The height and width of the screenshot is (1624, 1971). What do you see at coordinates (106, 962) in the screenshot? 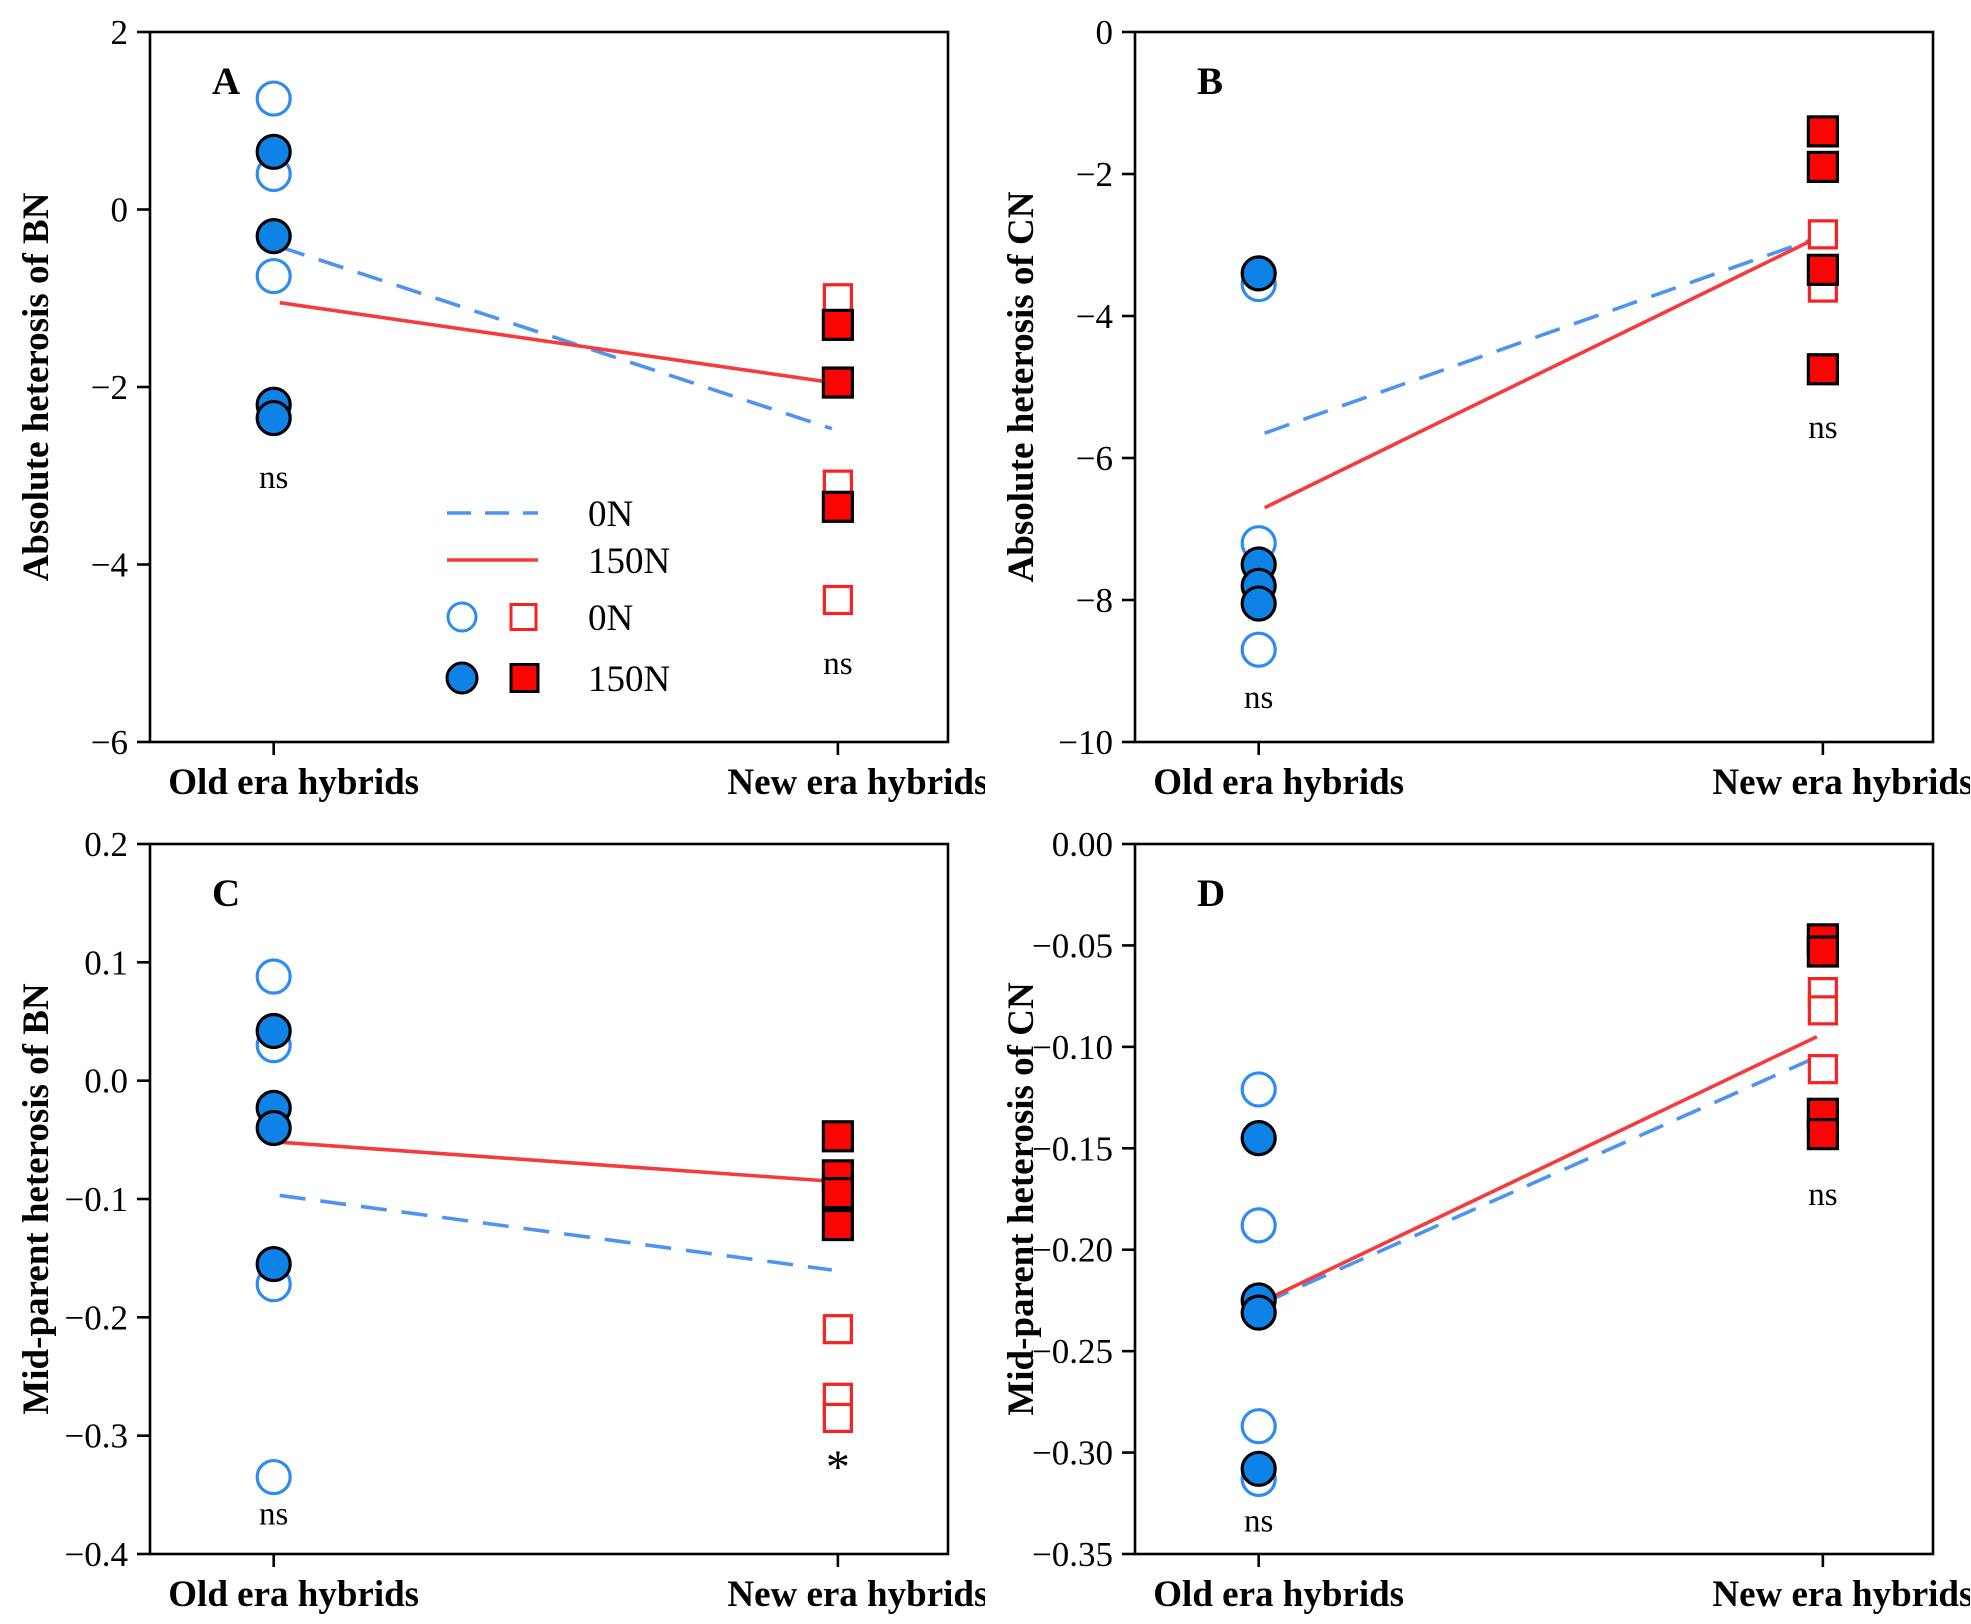
I see `y-tick-label: 0.1` at bounding box center [106, 962].